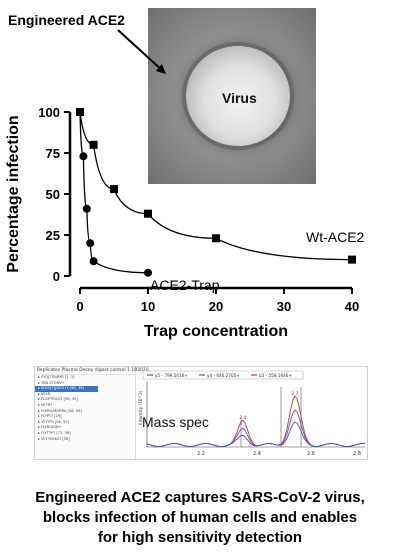 The width and height of the screenshot is (400, 554). I want to click on legend-entry: y4 - 646.2705+, so click(223, 375).